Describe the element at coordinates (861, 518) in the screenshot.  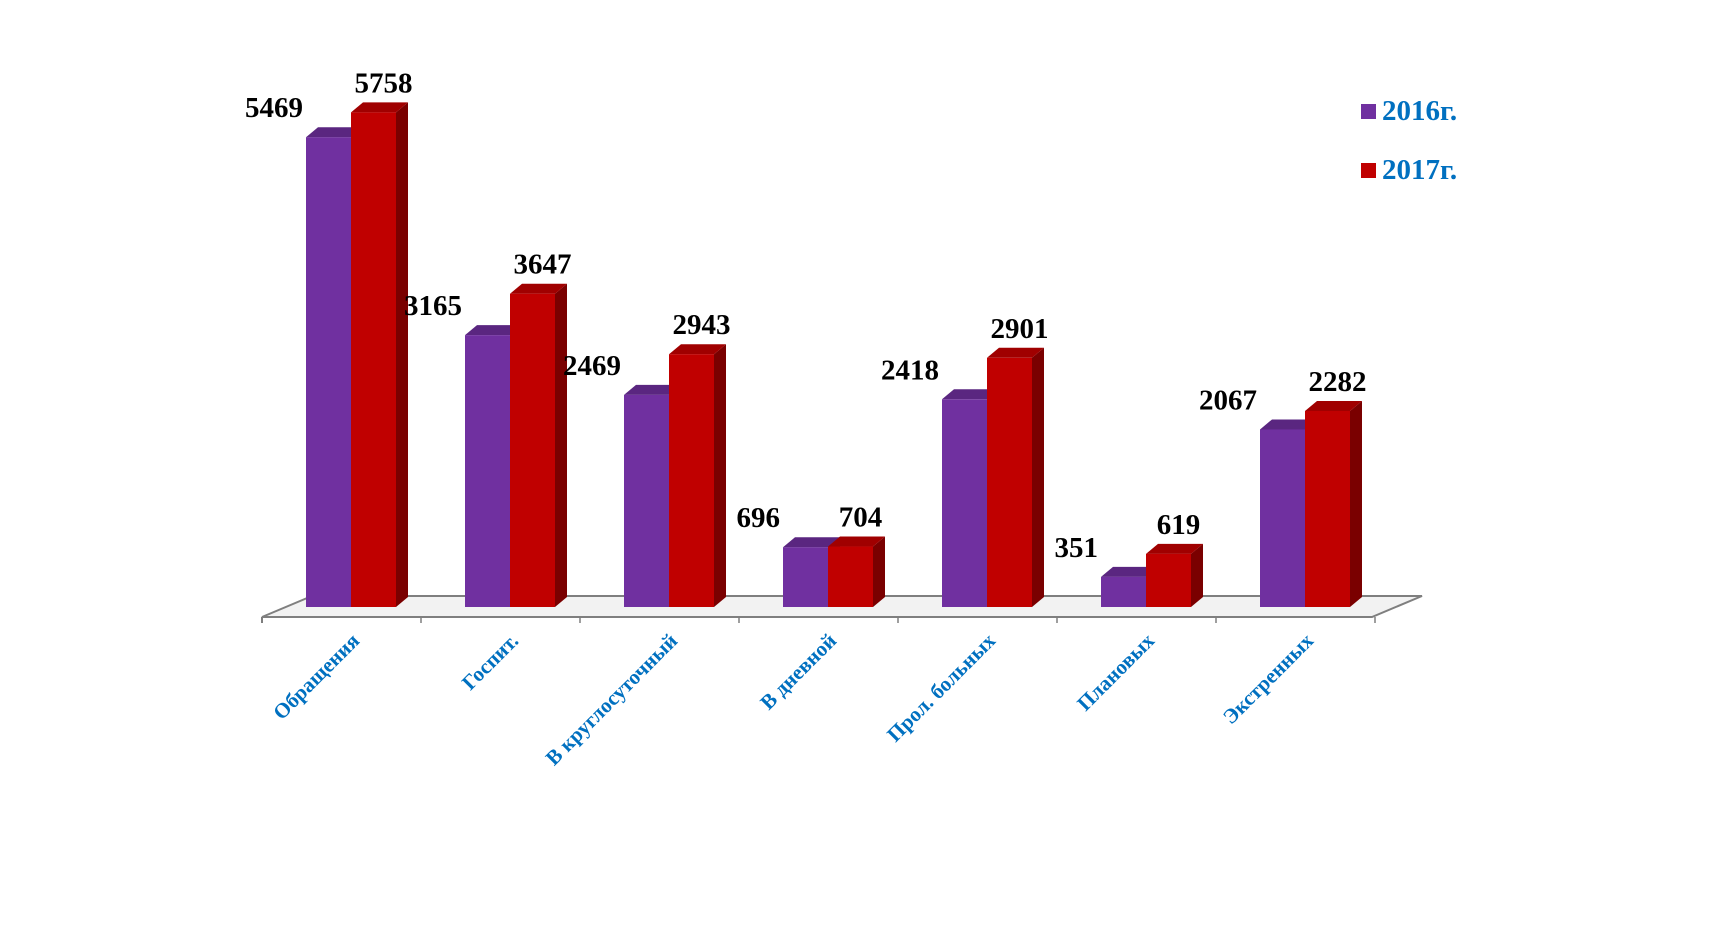
I see `data-label: 704` at that location.